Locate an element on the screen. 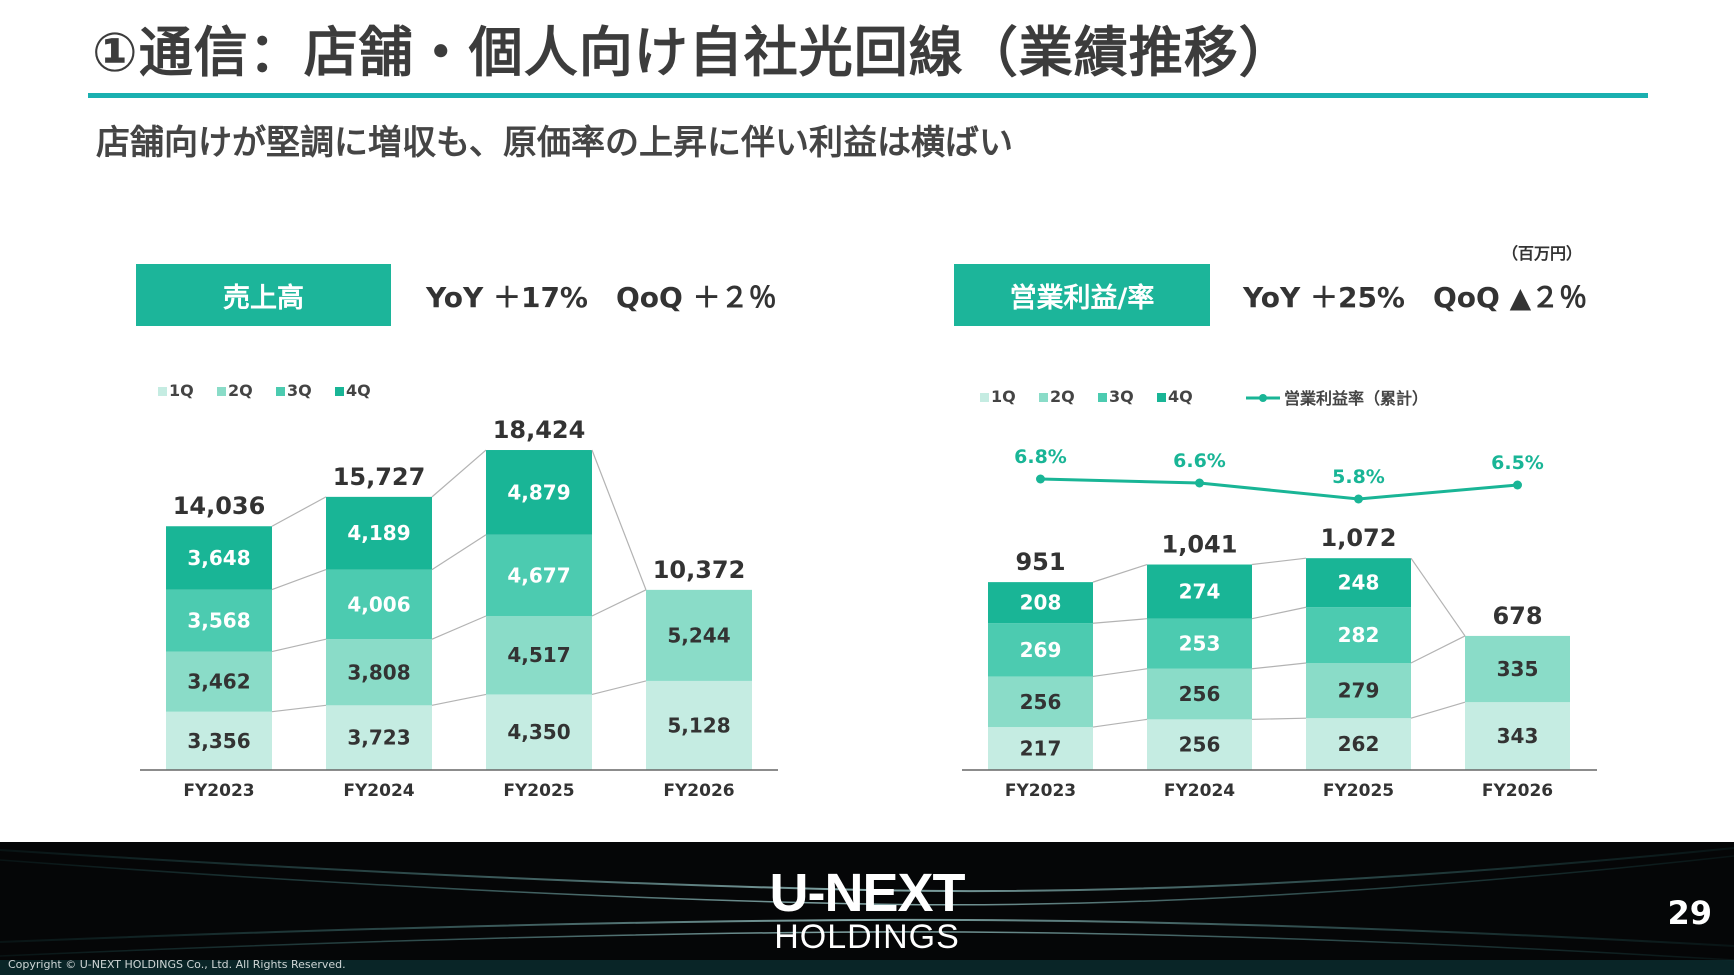 The image size is (1734, 975). bar-value-label: 274 is located at coordinates (1200, 592).